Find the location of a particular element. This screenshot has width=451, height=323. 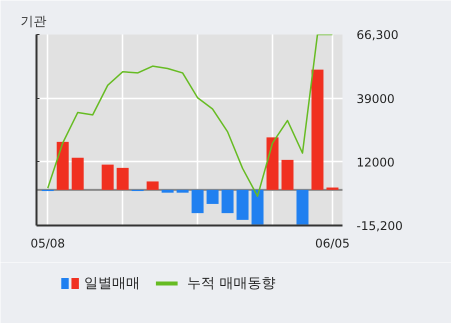

legend-label: 누적 매매동향 is located at coordinates (231, 284).